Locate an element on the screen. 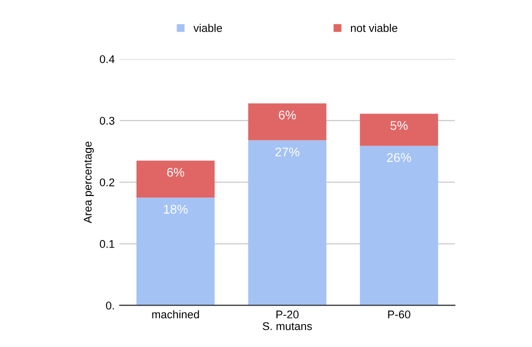  x-axis-title: S. mutans is located at coordinates (287, 326).